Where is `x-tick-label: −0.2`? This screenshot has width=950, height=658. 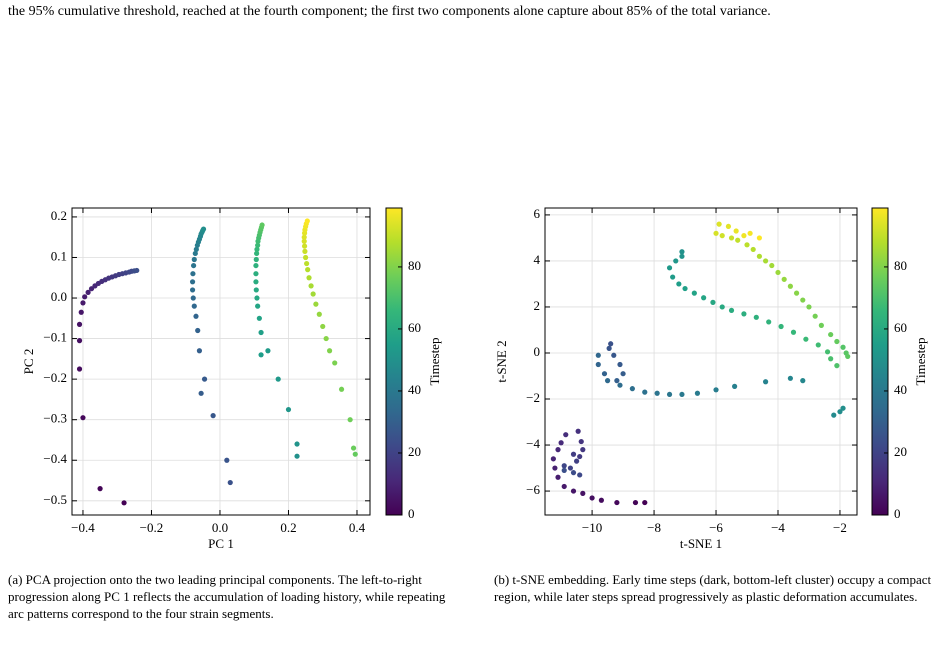 x-tick-label: −0.2 is located at coordinates (152, 527).